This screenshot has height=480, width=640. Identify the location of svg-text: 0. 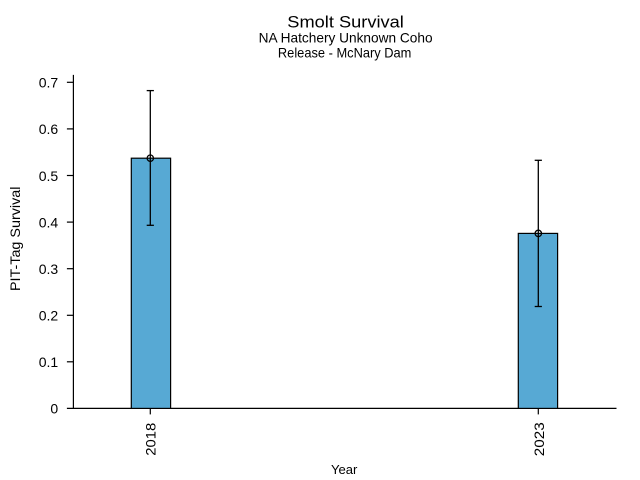
(54, 409).